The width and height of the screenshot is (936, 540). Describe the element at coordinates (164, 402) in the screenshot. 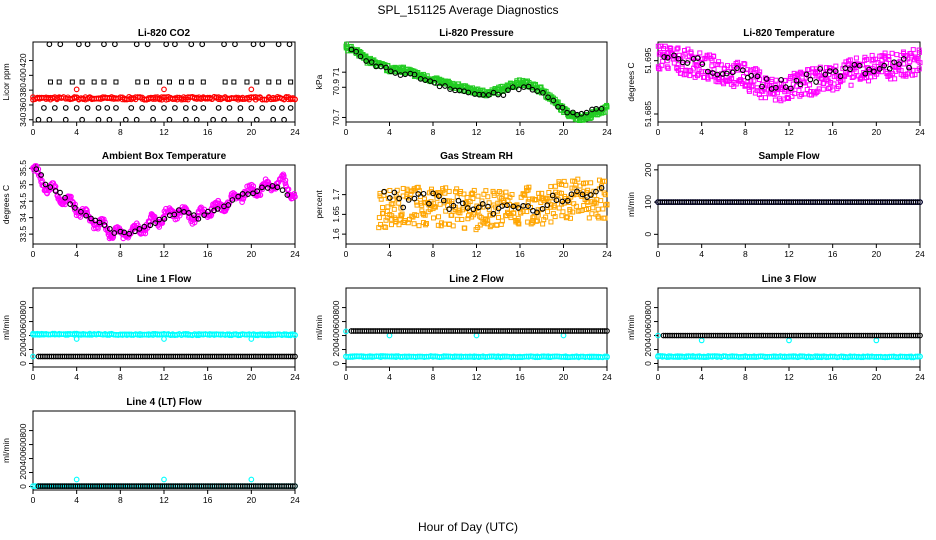

I see `panel-title: Line 4 (LT) Flow` at that location.